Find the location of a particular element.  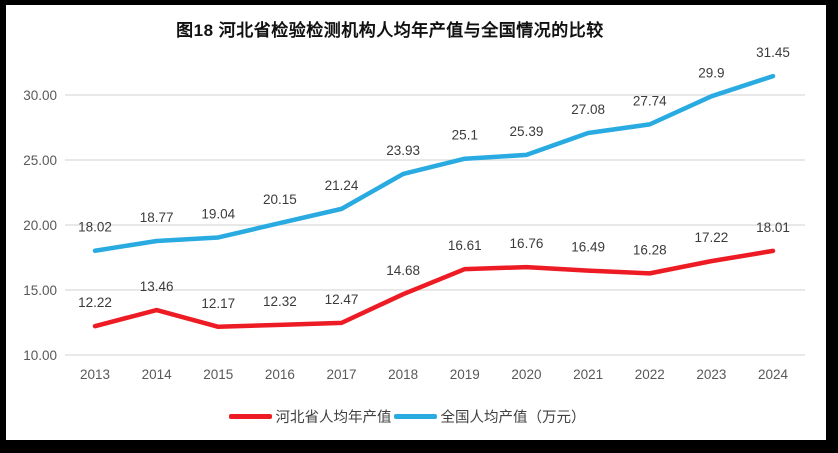

x-tick-label: 2022 is located at coordinates (650, 374).